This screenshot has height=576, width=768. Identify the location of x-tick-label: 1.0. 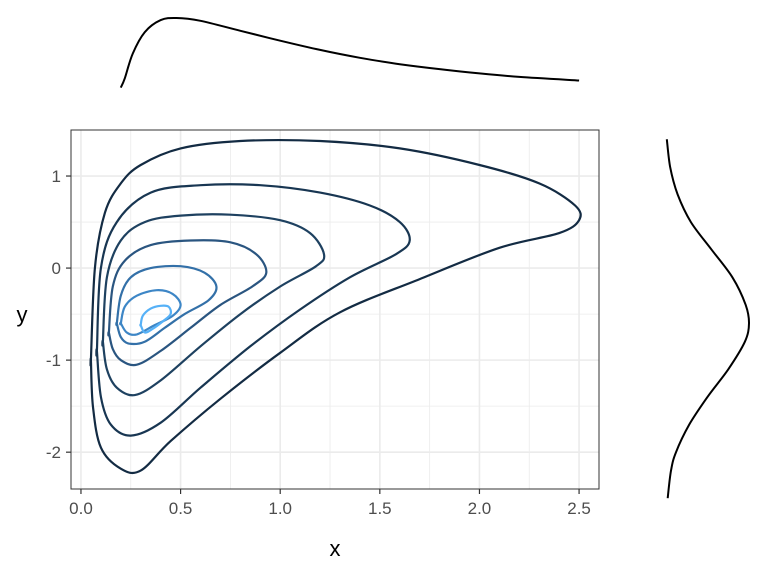
(280, 508).